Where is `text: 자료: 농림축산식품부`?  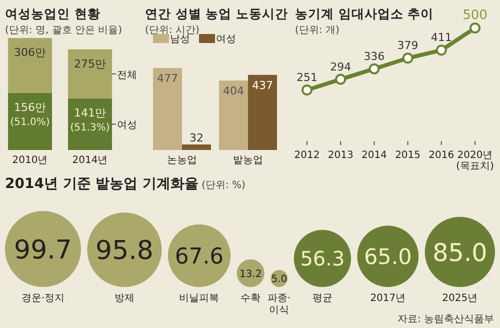 text: 자료: 농림축산식품부 is located at coordinates (445, 319).